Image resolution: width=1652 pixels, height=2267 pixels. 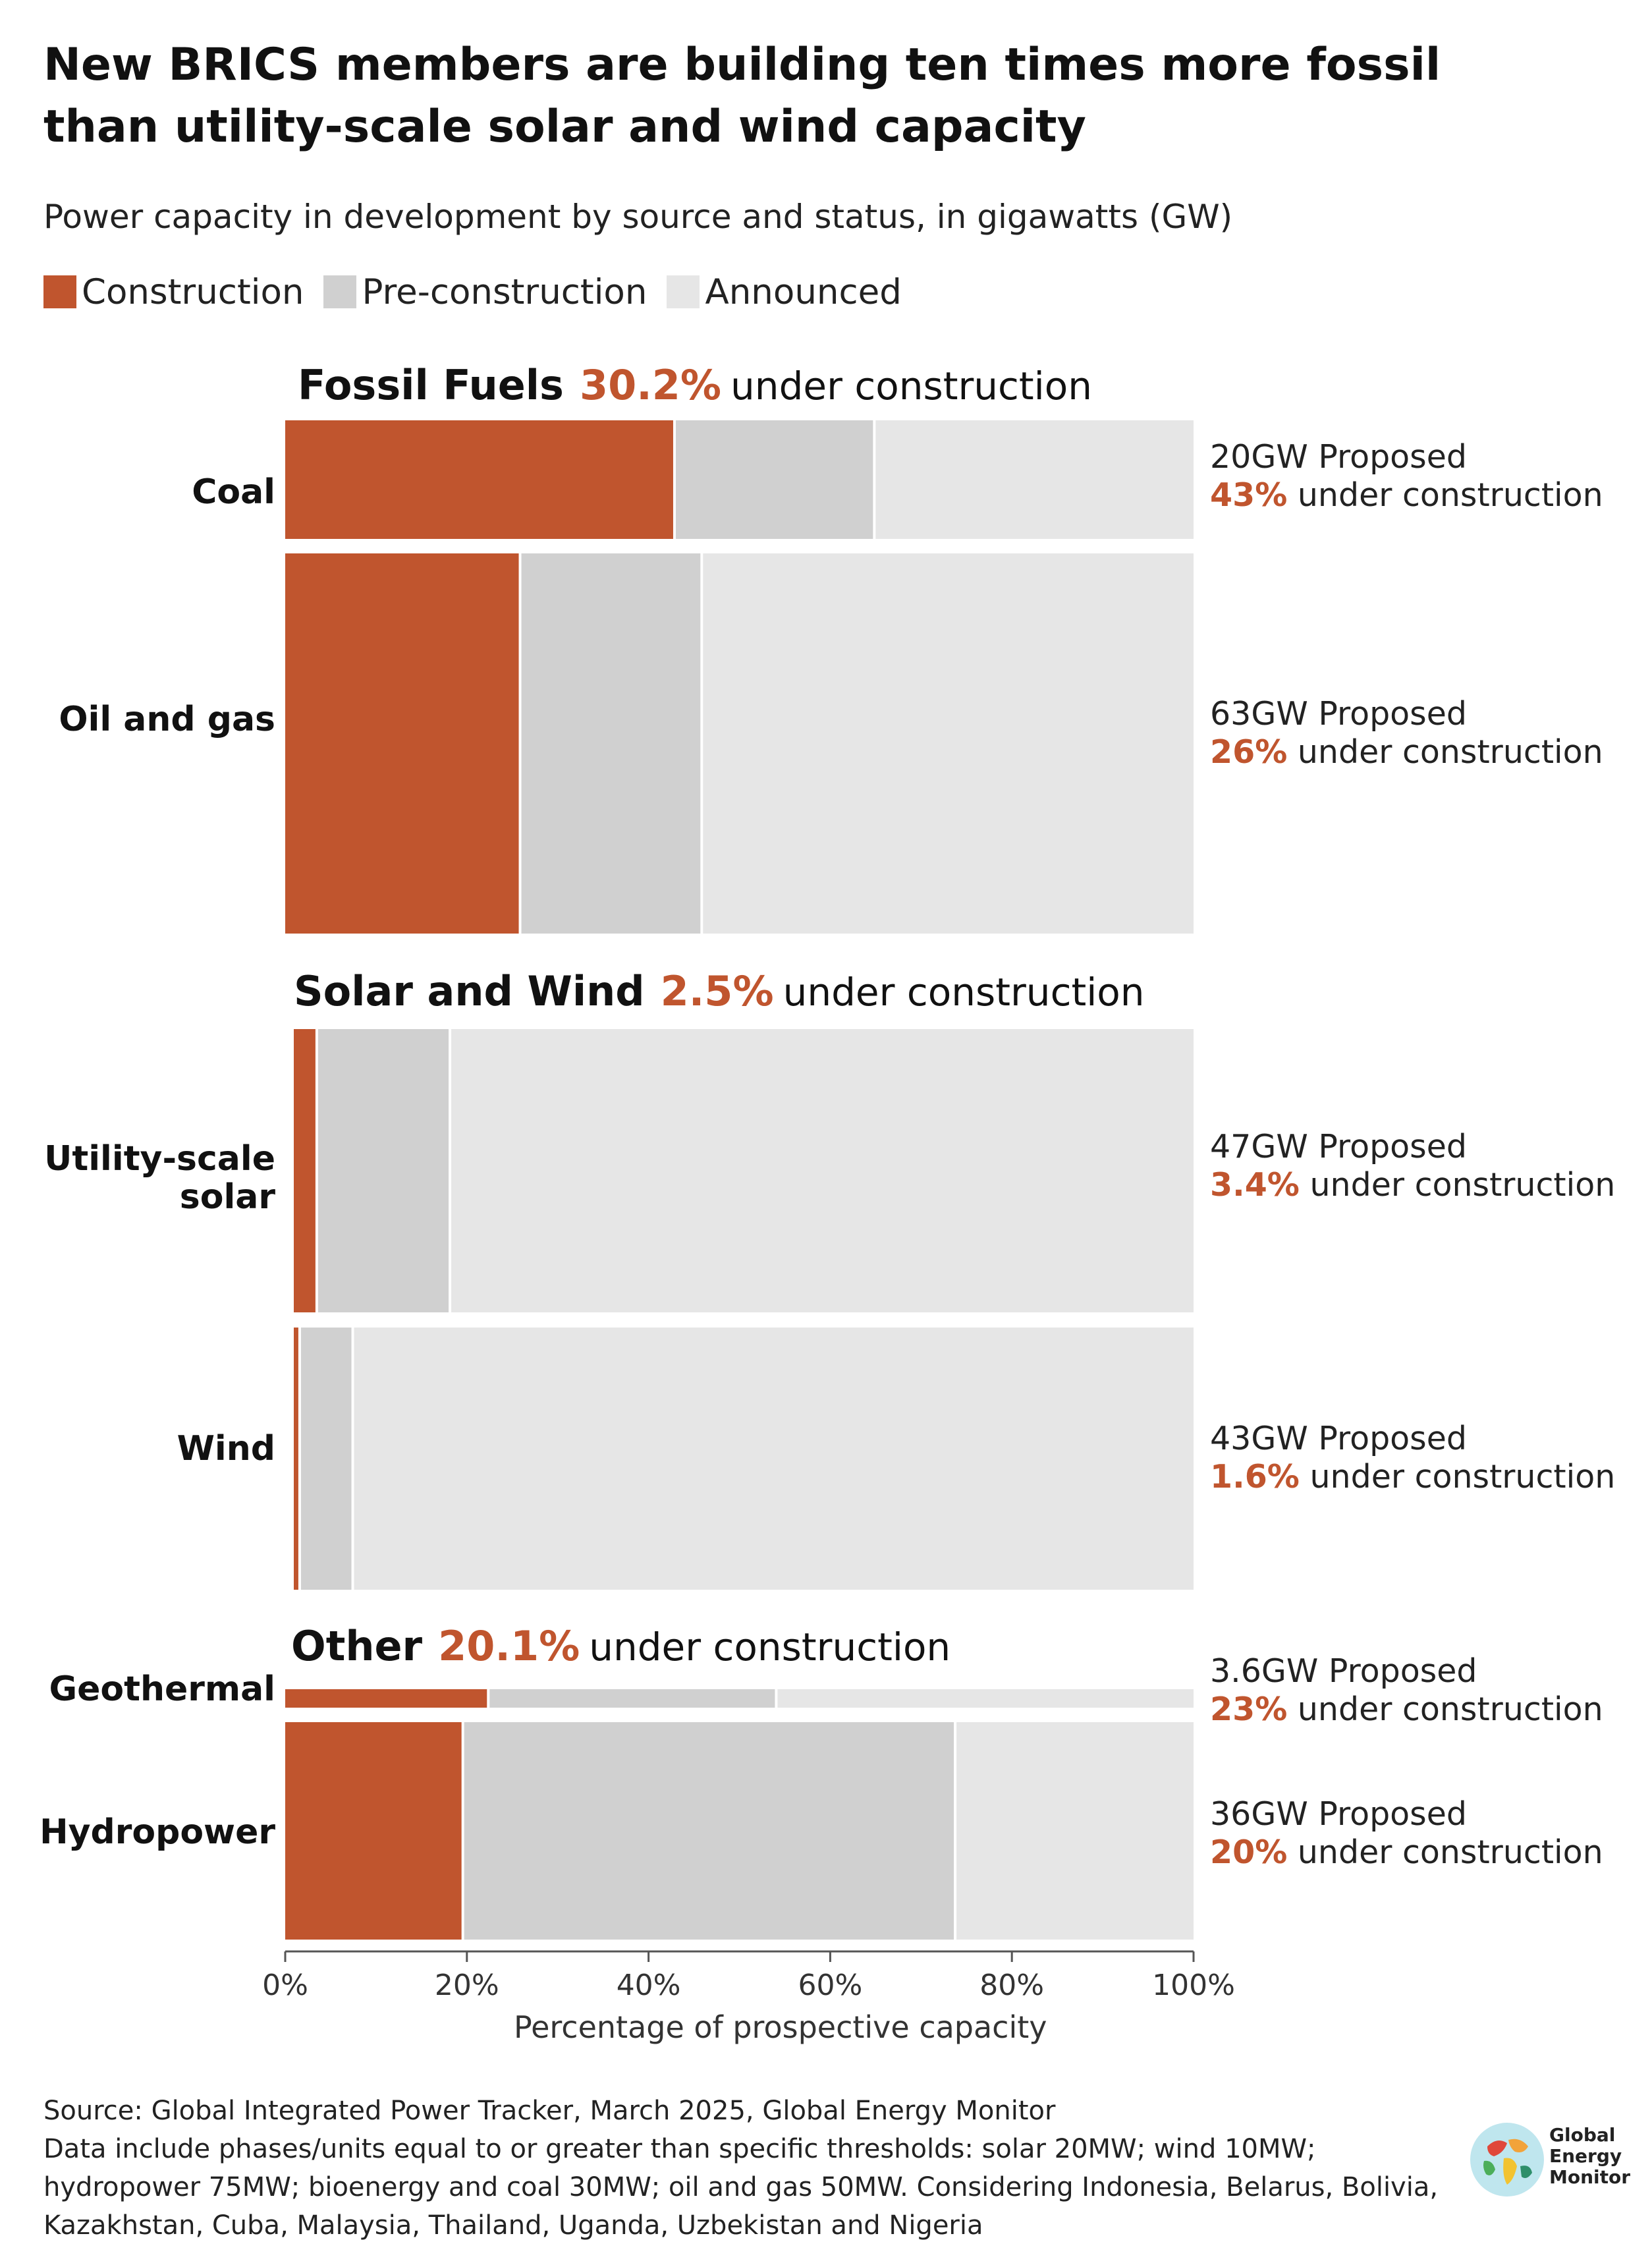 I want to click on bar-wind-announced, so click(x=774, y=1459).